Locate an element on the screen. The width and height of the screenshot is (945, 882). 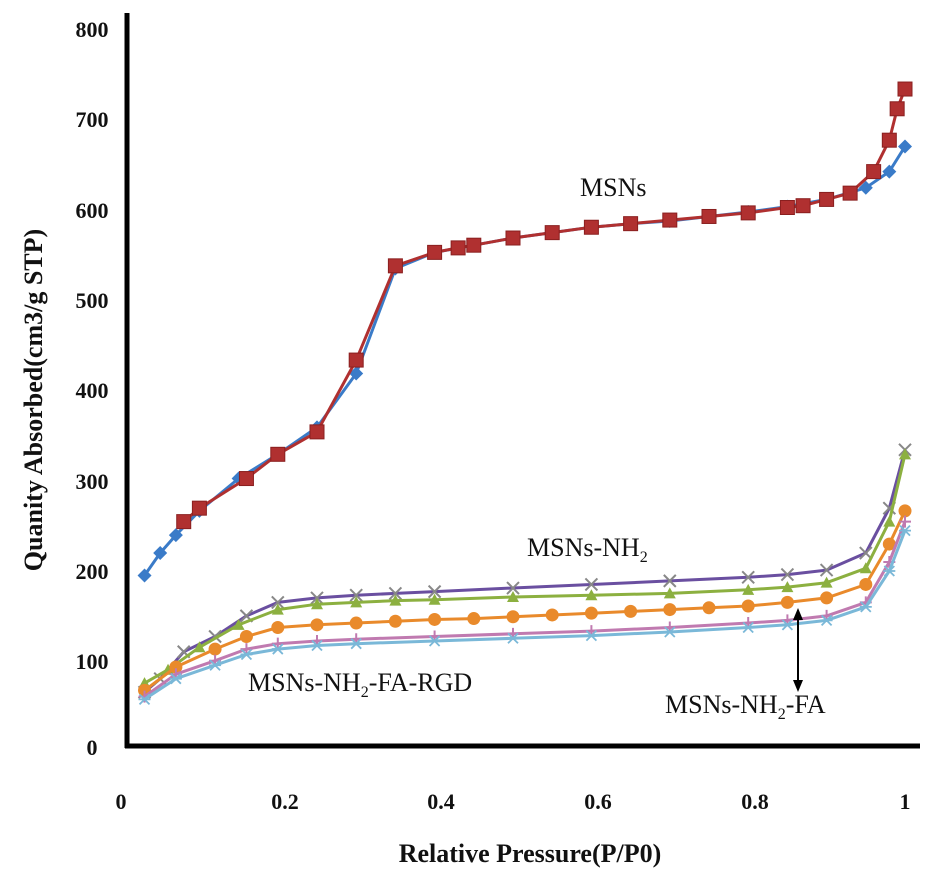
label-msns-text: MSNs is located at coordinates (613, 187).